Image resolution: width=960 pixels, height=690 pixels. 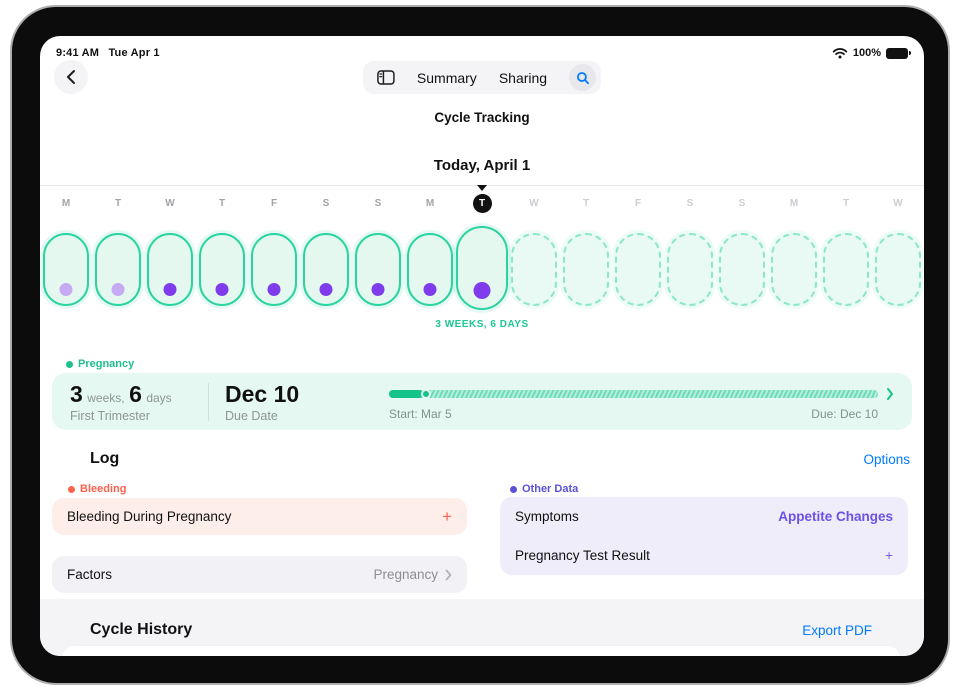 I want to click on pregnancy-progress-dot, so click(x=426, y=393).